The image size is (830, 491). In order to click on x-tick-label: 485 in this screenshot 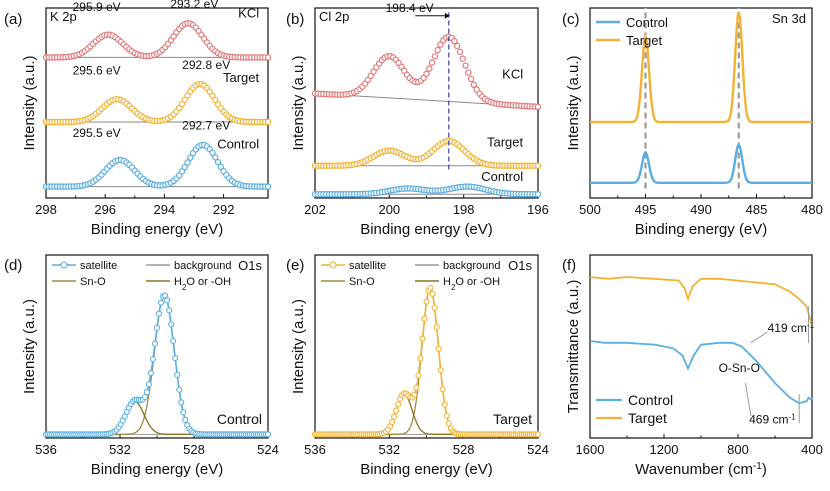, I will do `click(757, 209)`.